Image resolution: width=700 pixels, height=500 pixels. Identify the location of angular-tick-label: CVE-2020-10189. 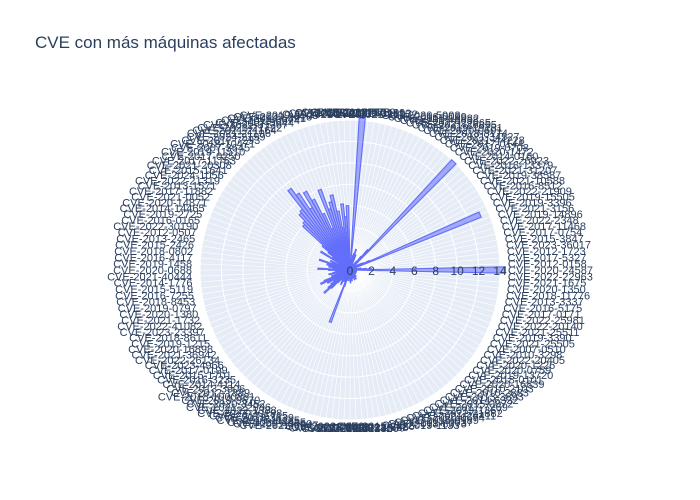
(362, 114).